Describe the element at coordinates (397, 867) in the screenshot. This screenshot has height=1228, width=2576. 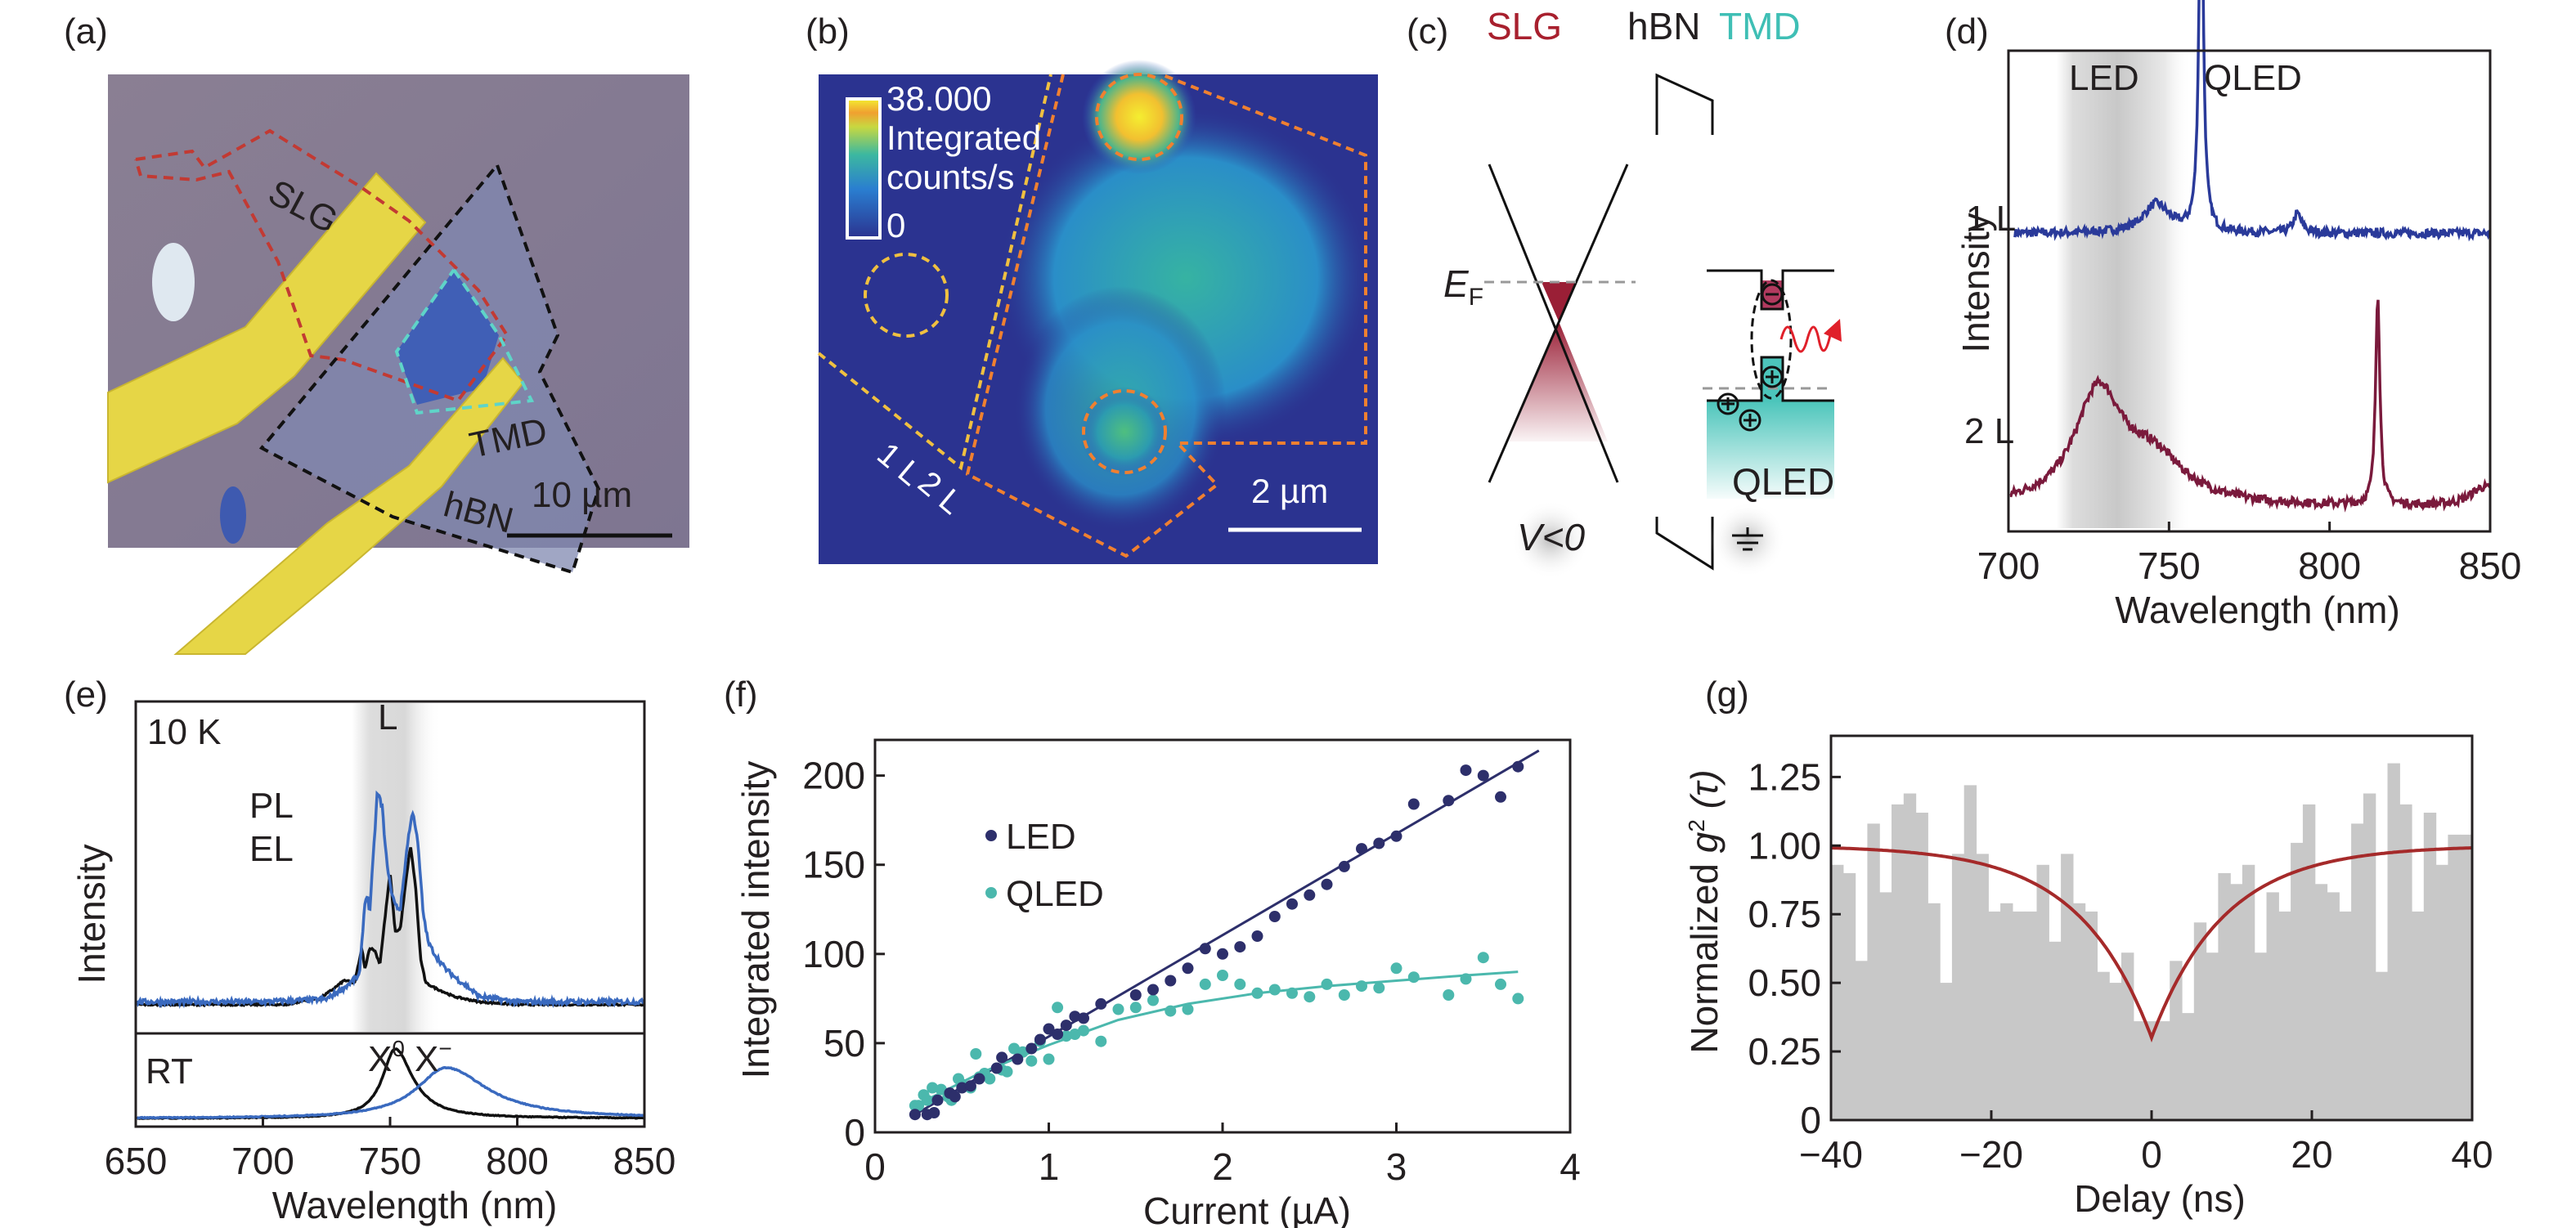
I see `l-region-shading` at that location.